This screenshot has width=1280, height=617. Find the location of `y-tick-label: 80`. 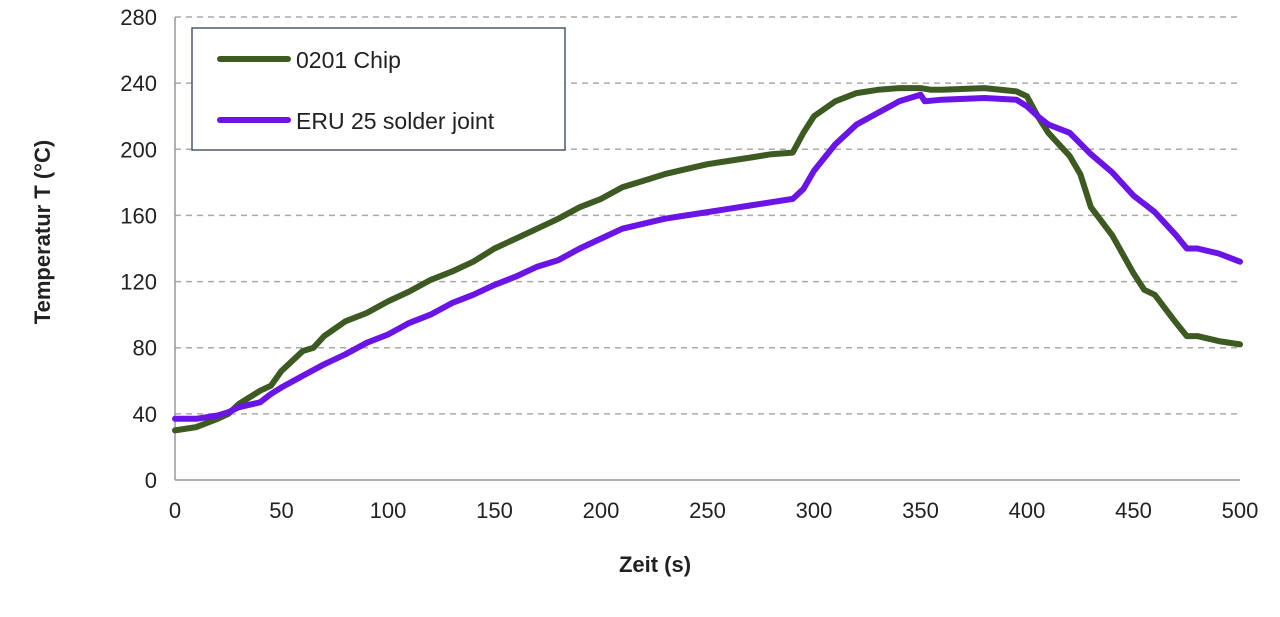

y-tick-label: 80 is located at coordinates (145, 348).